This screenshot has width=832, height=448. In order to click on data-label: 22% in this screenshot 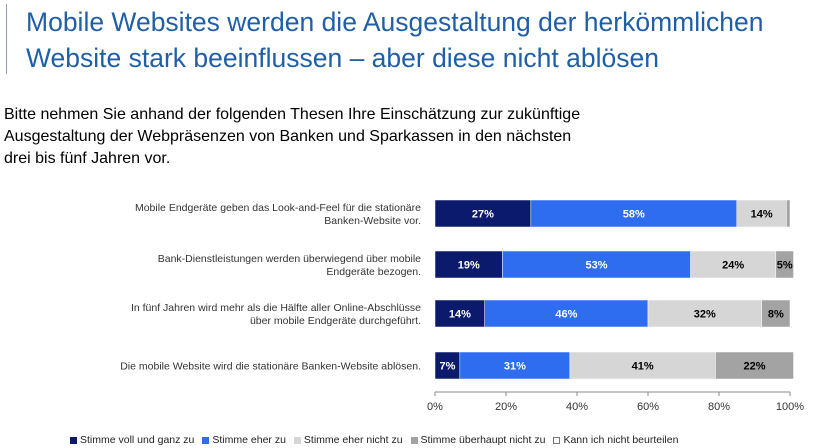, I will do `click(754, 367)`.